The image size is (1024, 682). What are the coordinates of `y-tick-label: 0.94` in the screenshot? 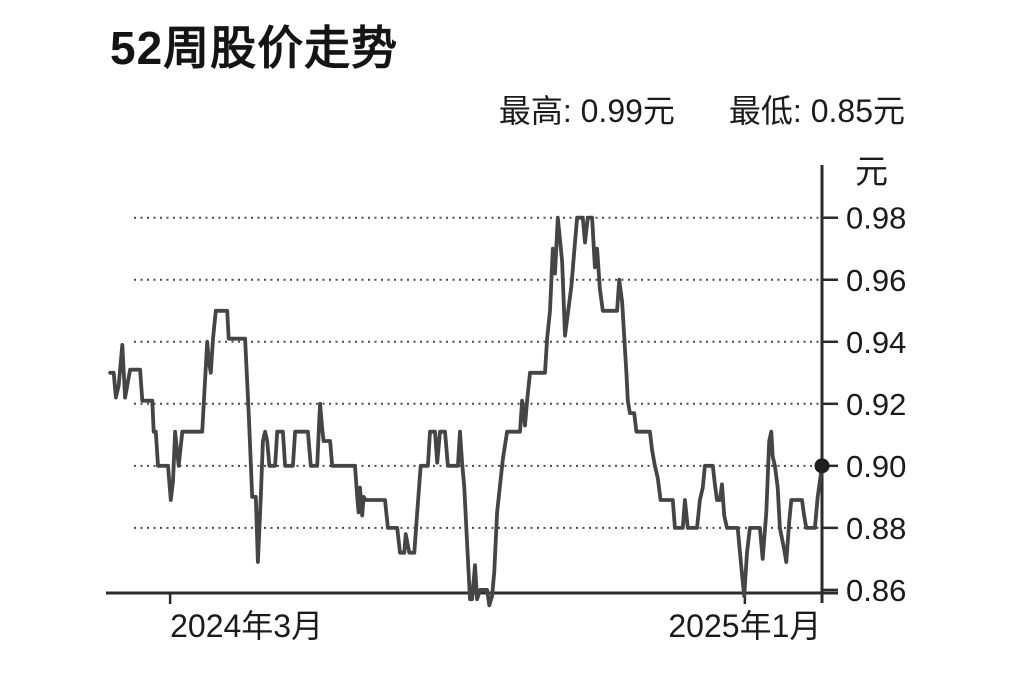 It's located at (876, 342).